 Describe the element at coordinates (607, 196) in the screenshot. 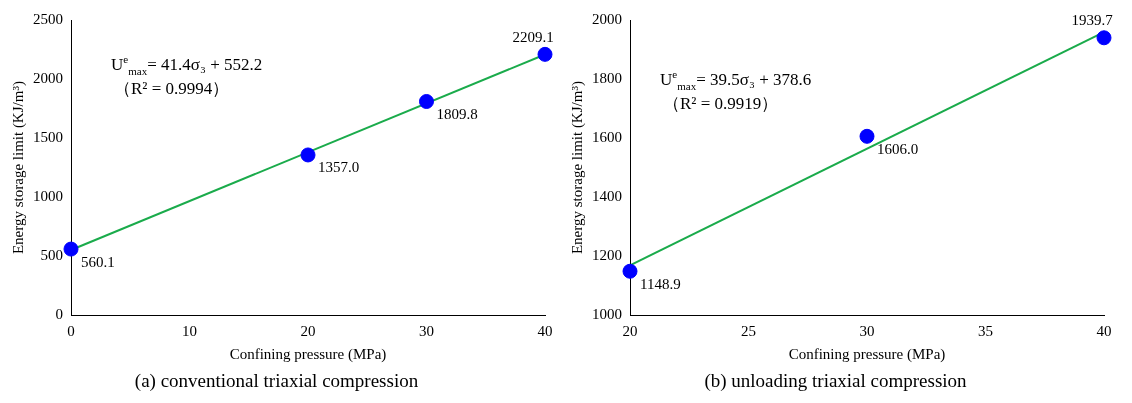

I see `y-tick-label: 1400` at that location.